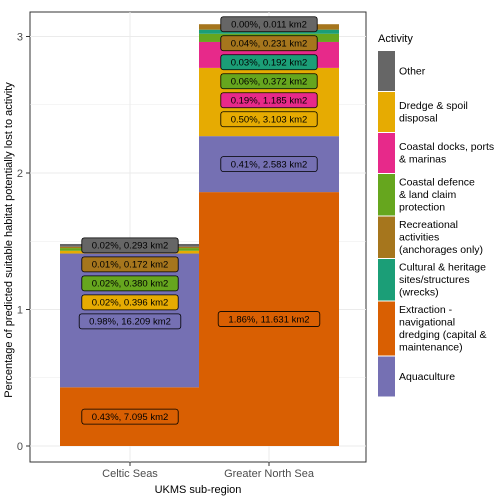 This screenshot has height=500, width=500. What do you see at coordinates (20, 447) in the screenshot?
I see `y-tick-label: 0` at bounding box center [20, 447].